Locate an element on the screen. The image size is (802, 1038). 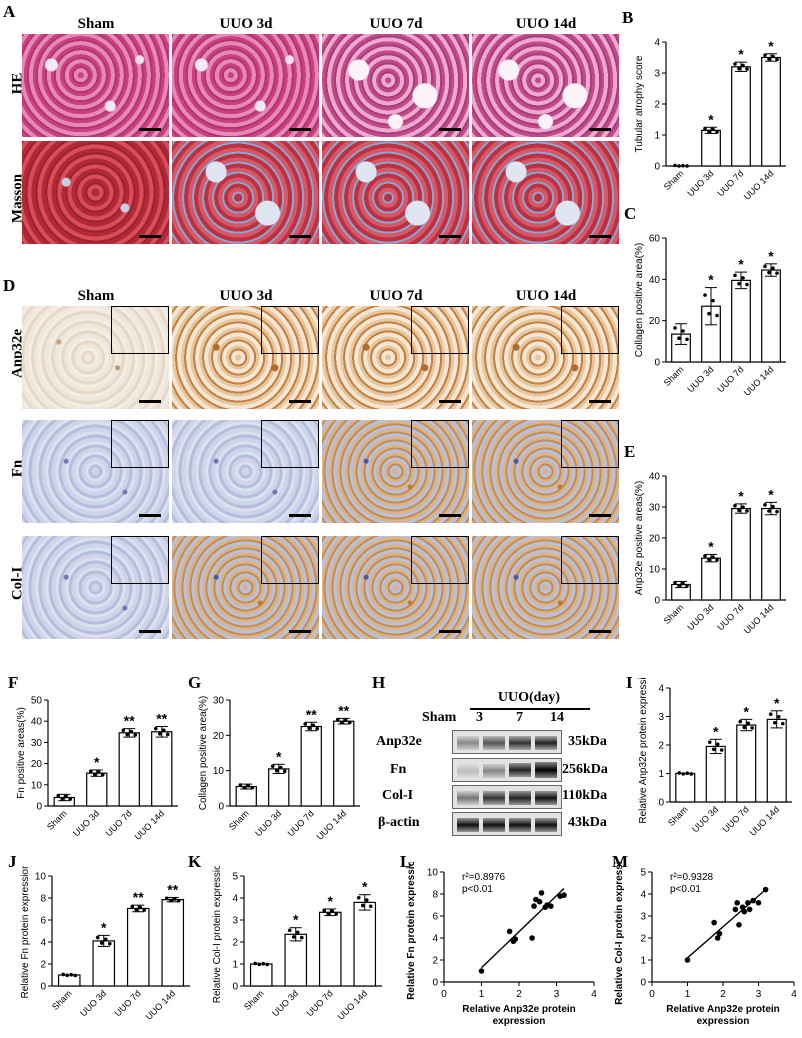
wb-strip-col1 is located at coordinates (507, 797).